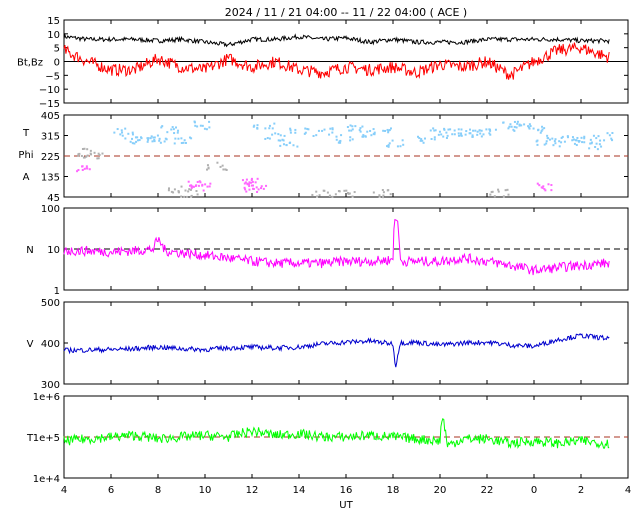 This screenshot has height=512, width=640. What do you see at coordinates (30, 438) in the screenshot?
I see `y-axis-label: T` at bounding box center [30, 438].